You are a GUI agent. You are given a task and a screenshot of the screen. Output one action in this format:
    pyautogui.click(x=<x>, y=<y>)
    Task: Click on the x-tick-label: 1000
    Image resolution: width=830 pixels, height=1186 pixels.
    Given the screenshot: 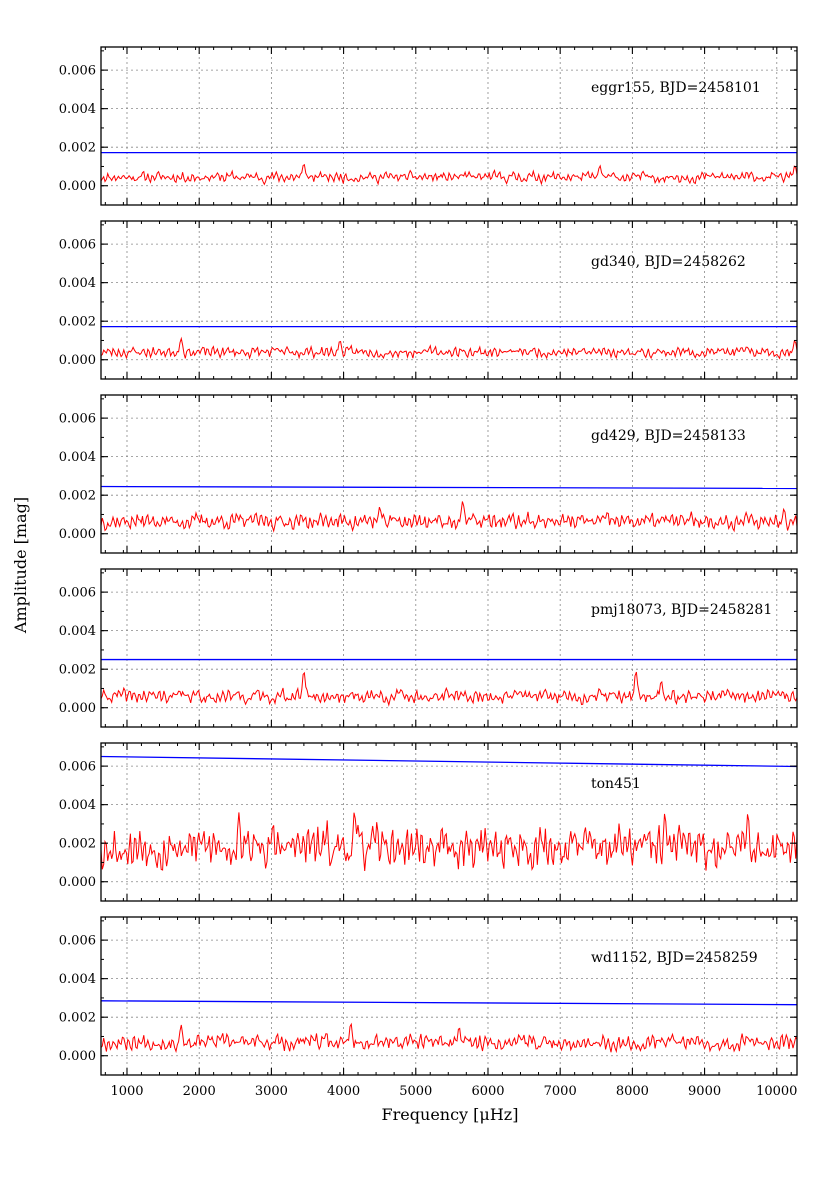 What is the action you would take?
    pyautogui.click(x=126, y=1091)
    